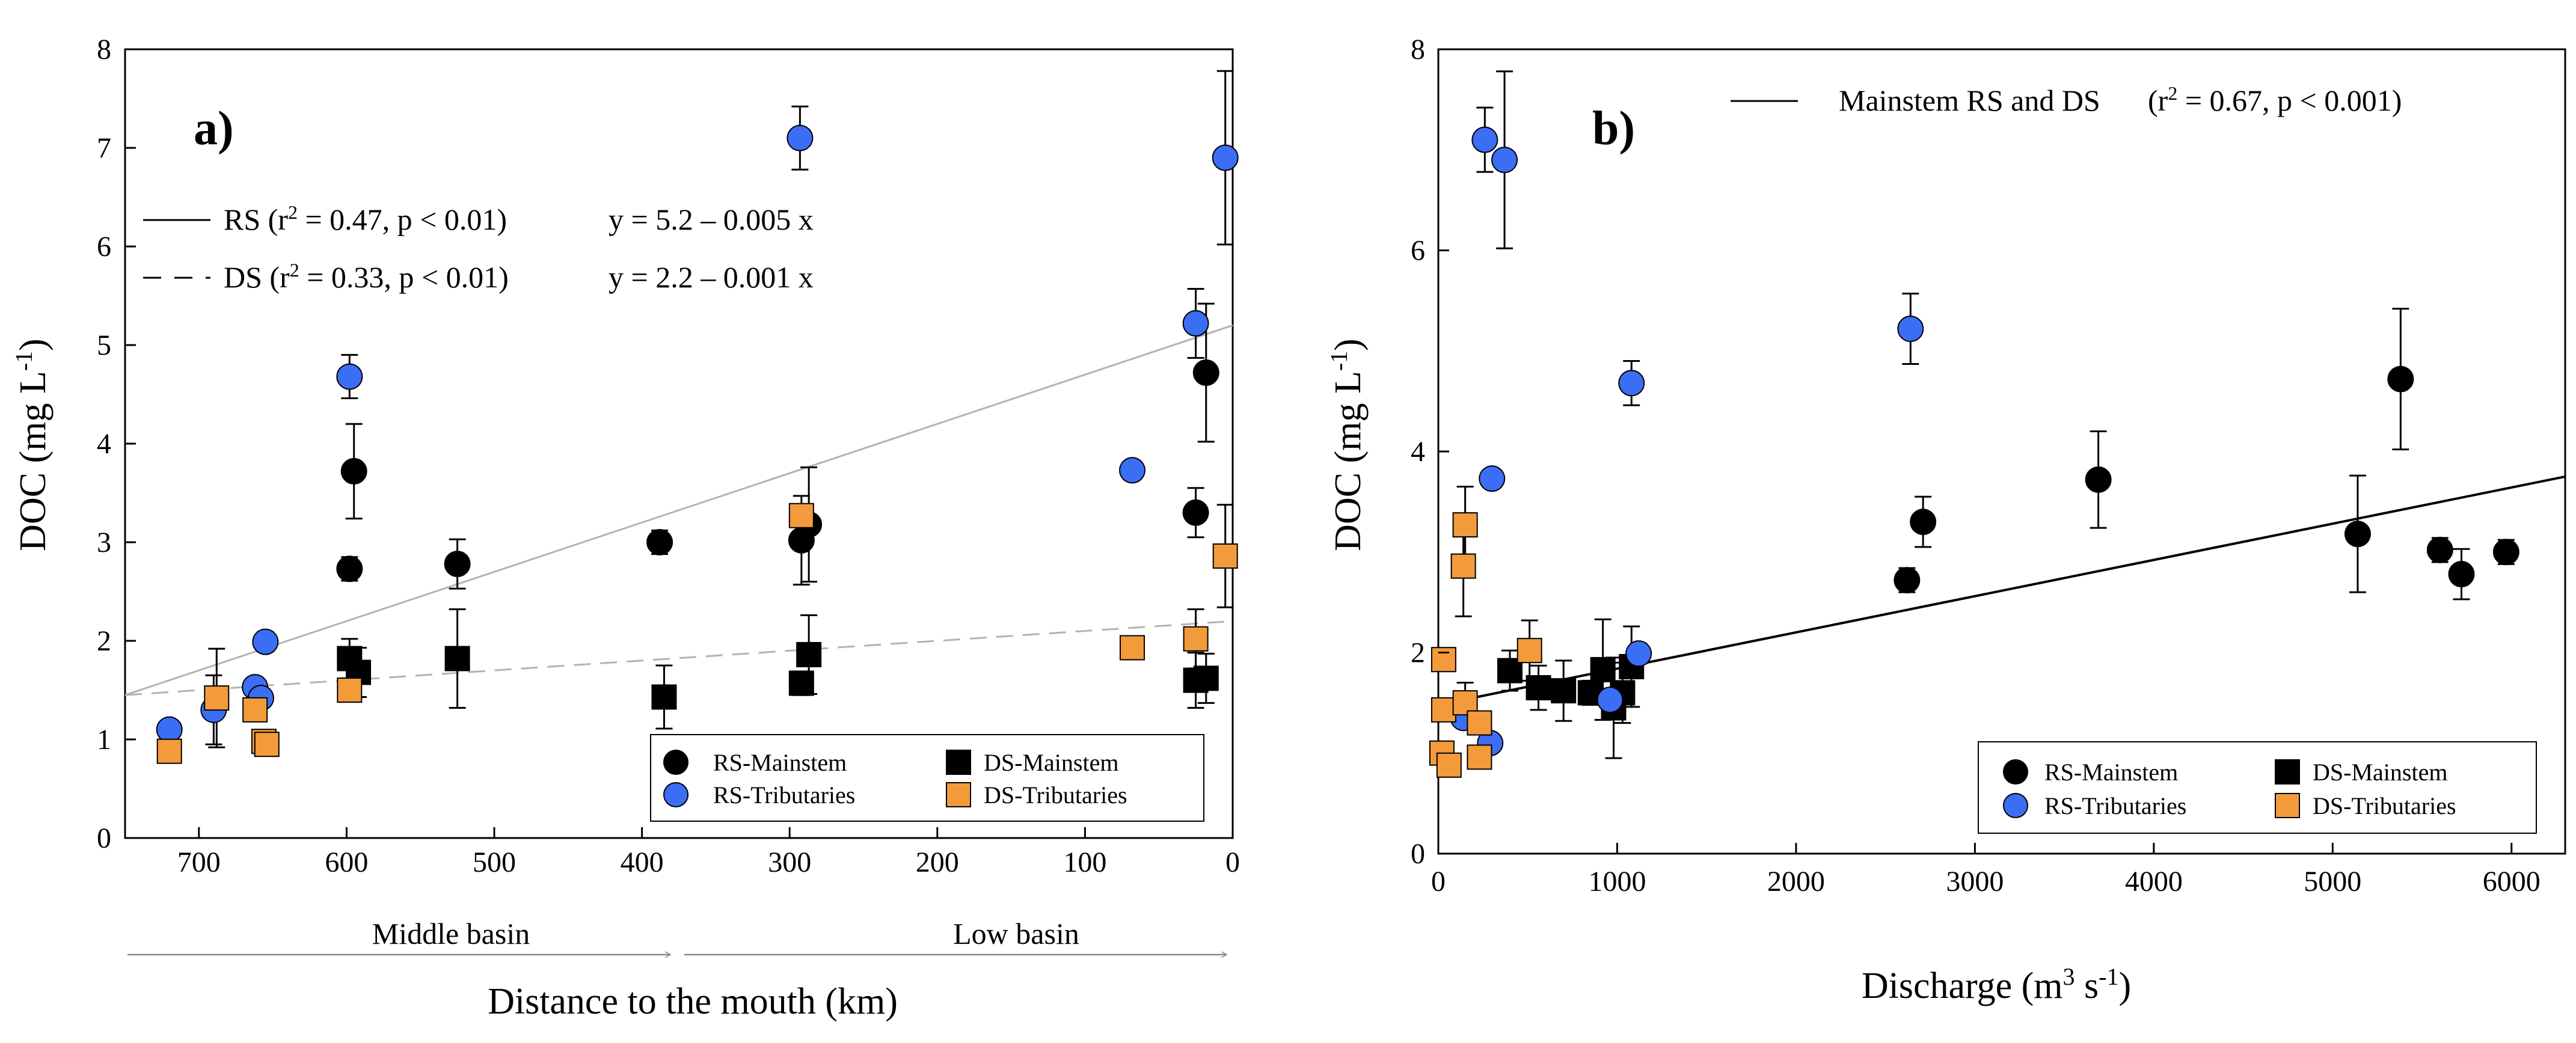 Image resolution: width=2576 pixels, height=1043 pixels. Describe the element at coordinates (199, 862) in the screenshot. I see `x-tick-label: 700` at that location.